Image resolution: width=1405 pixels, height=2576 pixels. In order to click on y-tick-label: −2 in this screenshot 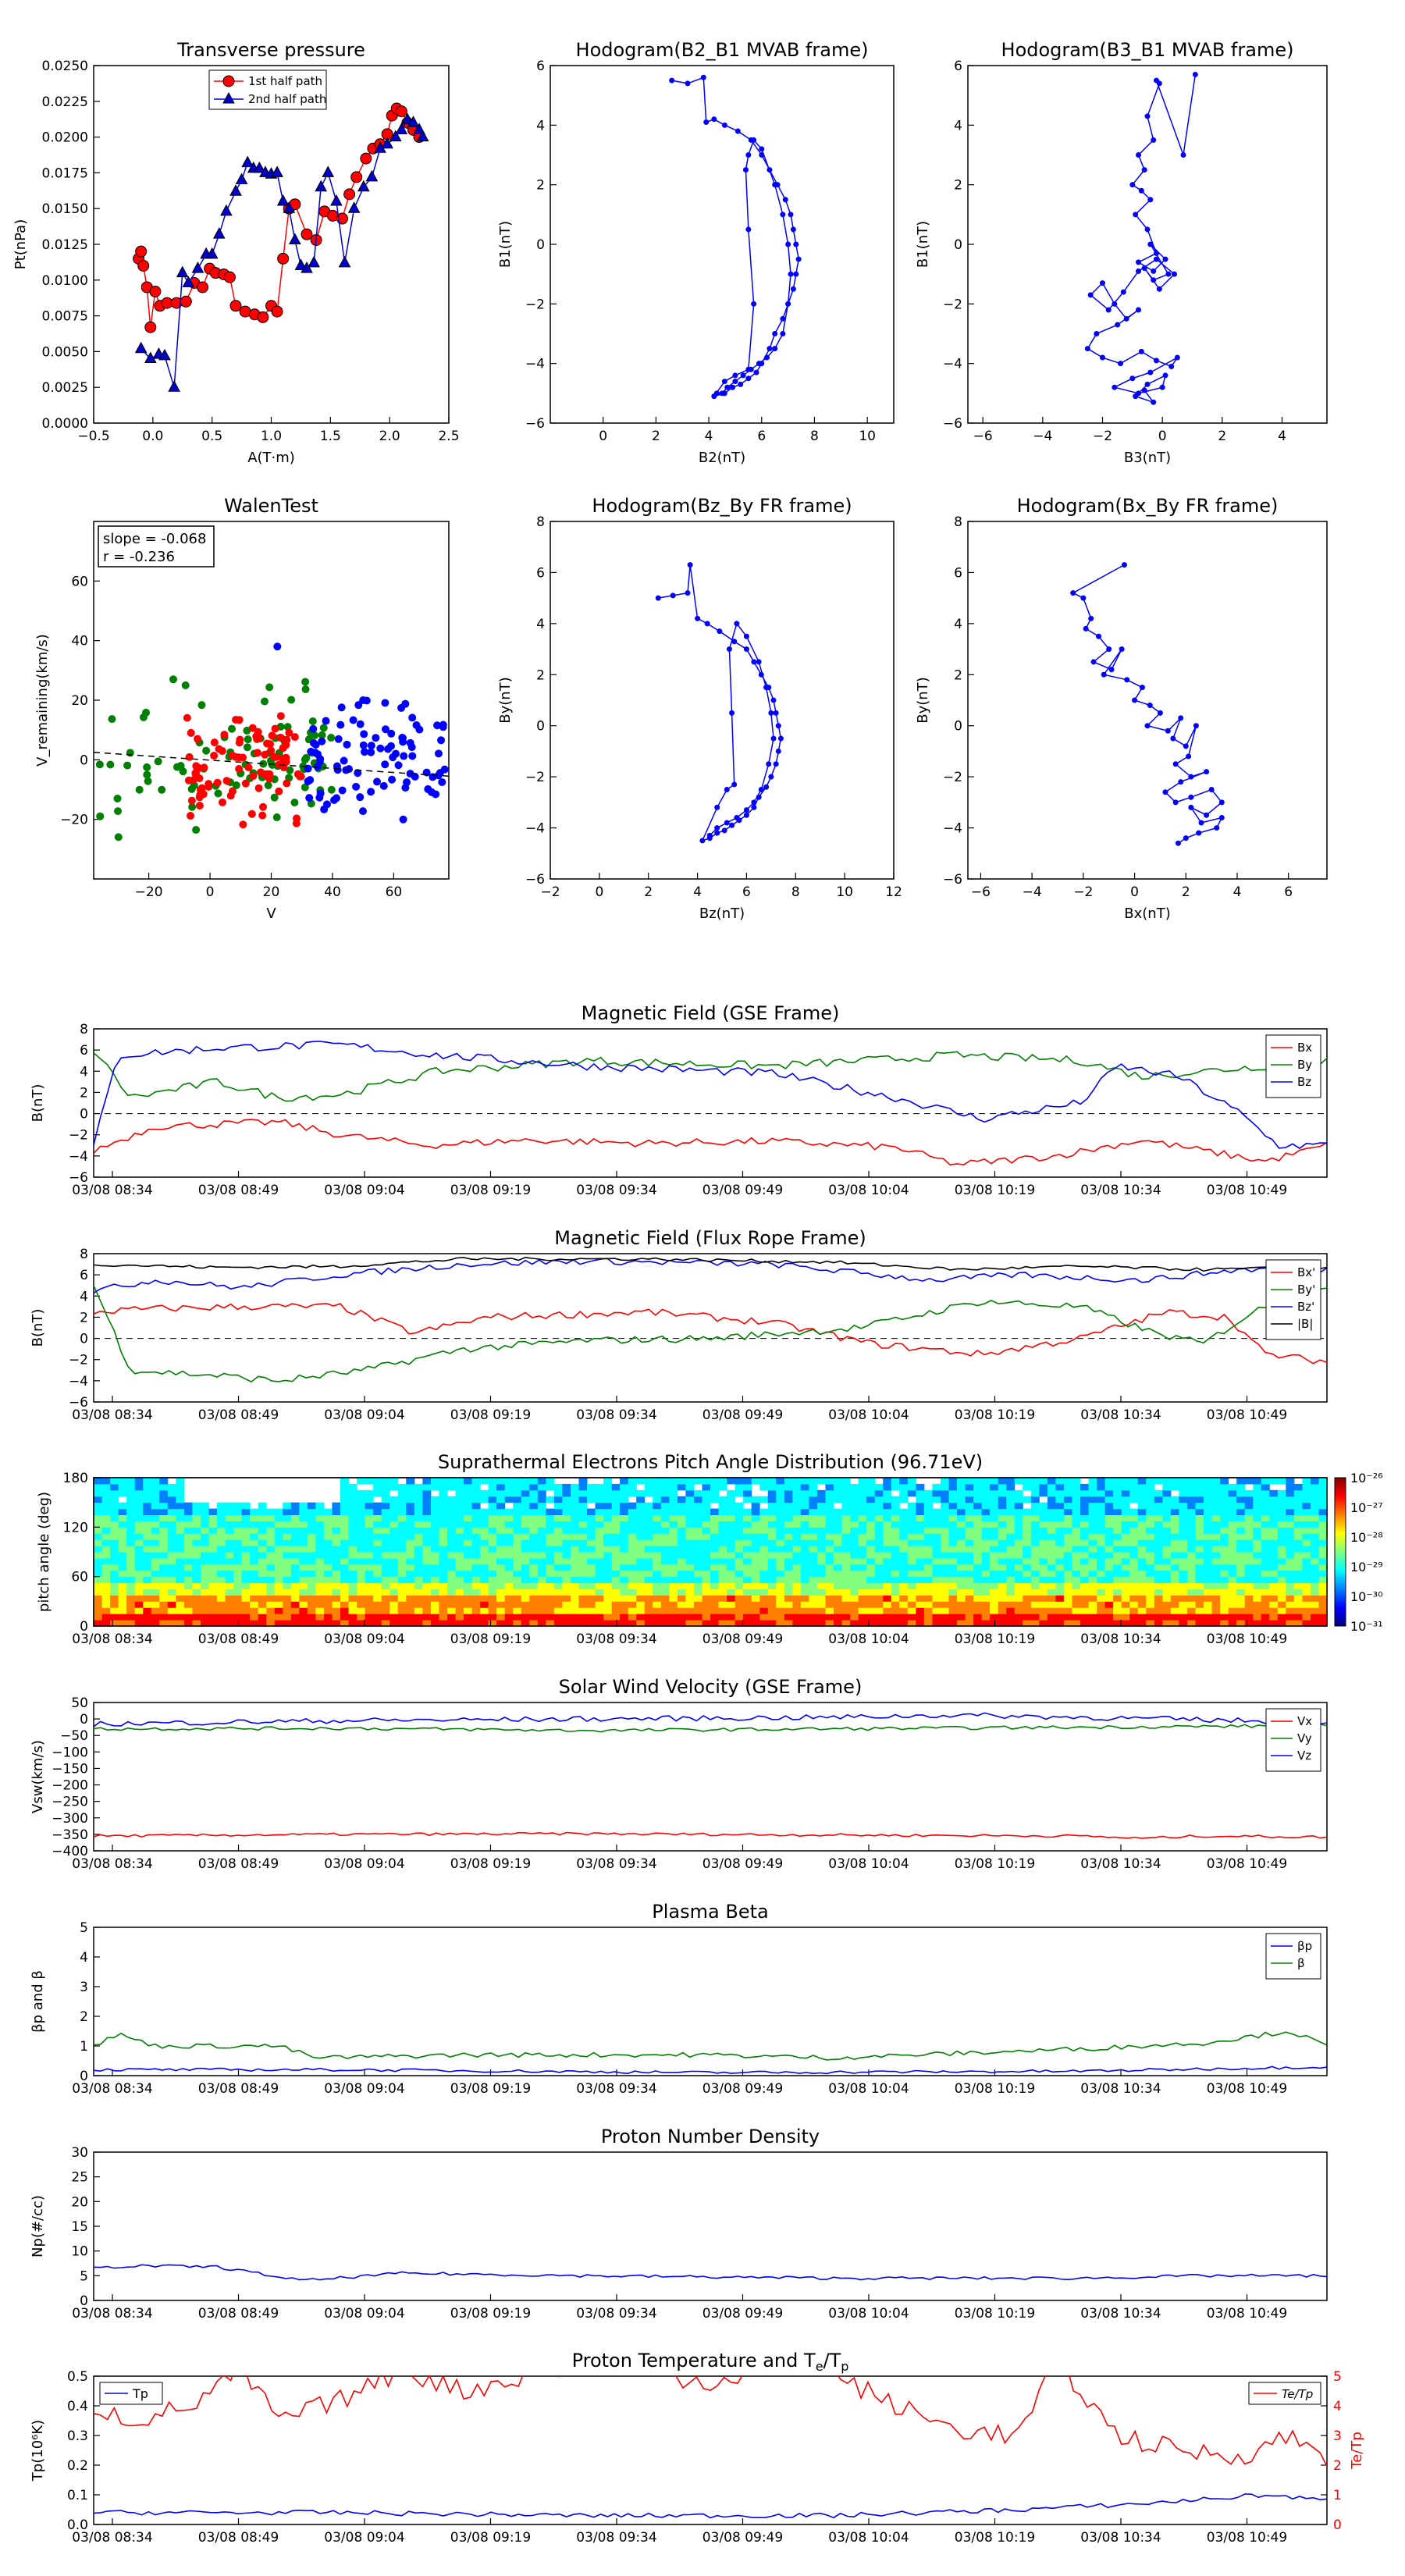, I will do `click(953, 304)`.